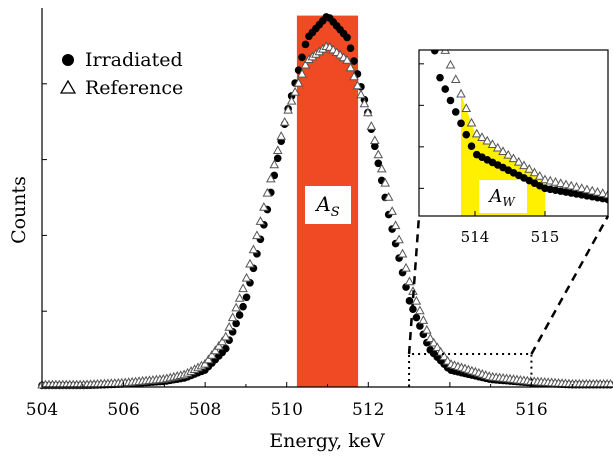 The image size is (613, 456). What do you see at coordinates (450, 410) in the screenshot?
I see `x-tick-label: 514` at bounding box center [450, 410].